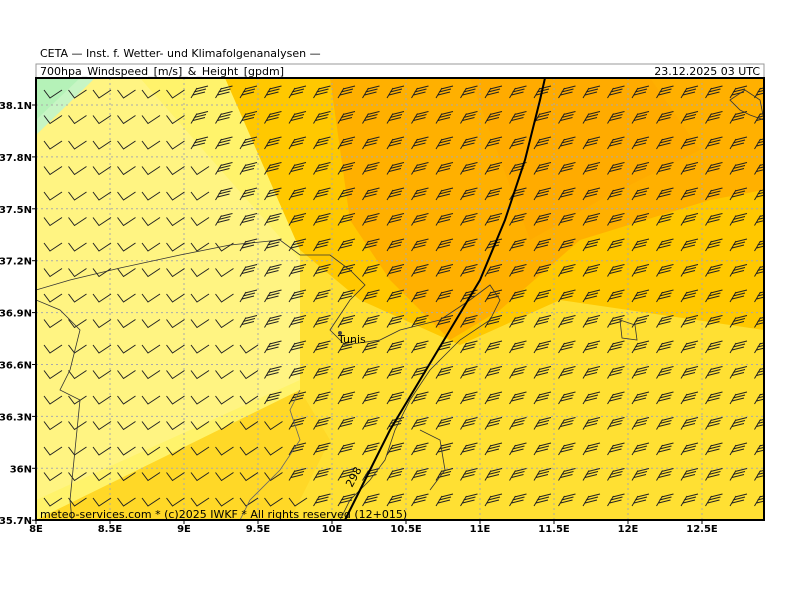 This screenshot has width=800, height=600. What do you see at coordinates (258, 529) in the screenshot?
I see `x-tick-label: 9.5E` at bounding box center [258, 529].